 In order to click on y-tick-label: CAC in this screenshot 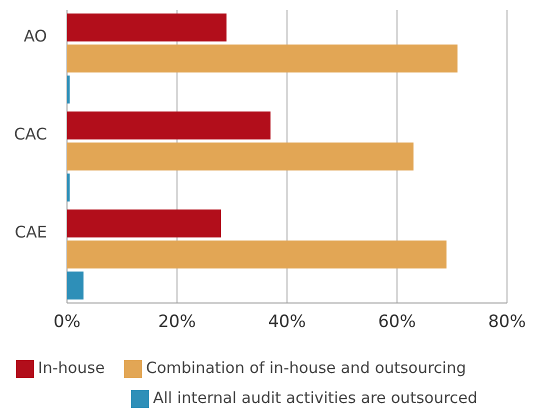, I will do `click(30, 134)`.